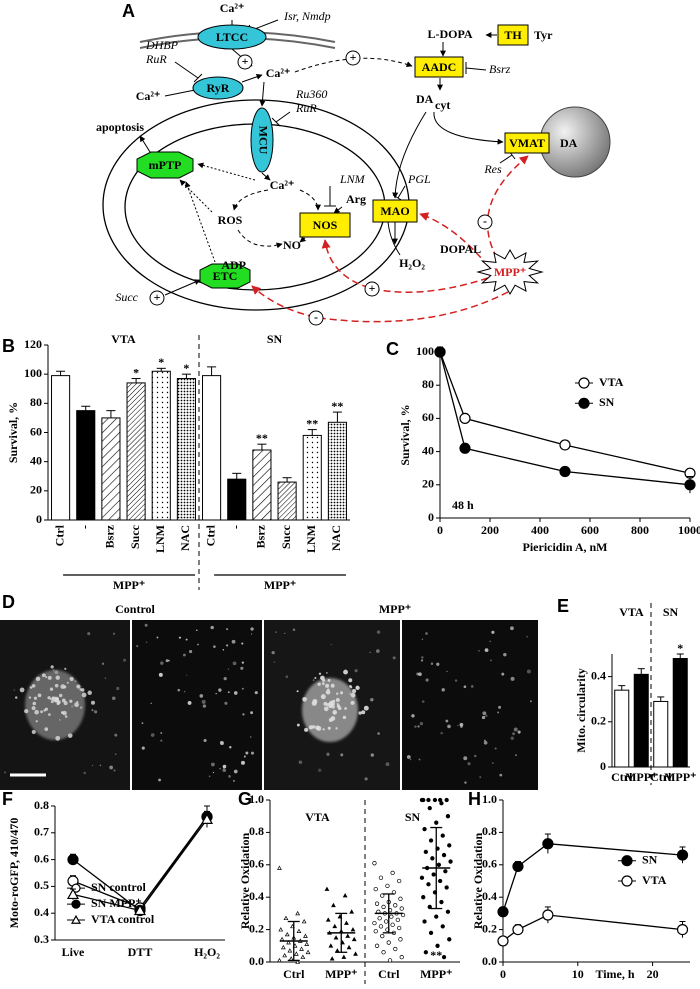  What do you see at coordinates (412, 263) in the screenshot?
I see `label: H₂O₂` at bounding box center [412, 263].